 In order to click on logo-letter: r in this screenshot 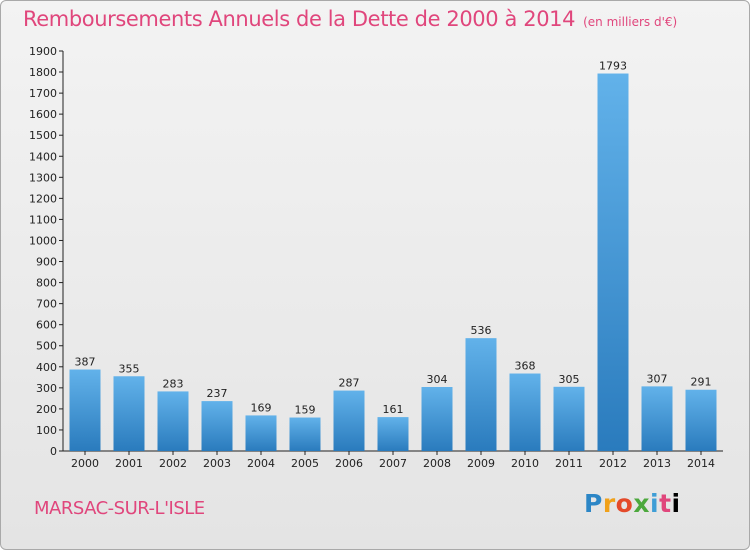, I will do `click(609, 503)`.